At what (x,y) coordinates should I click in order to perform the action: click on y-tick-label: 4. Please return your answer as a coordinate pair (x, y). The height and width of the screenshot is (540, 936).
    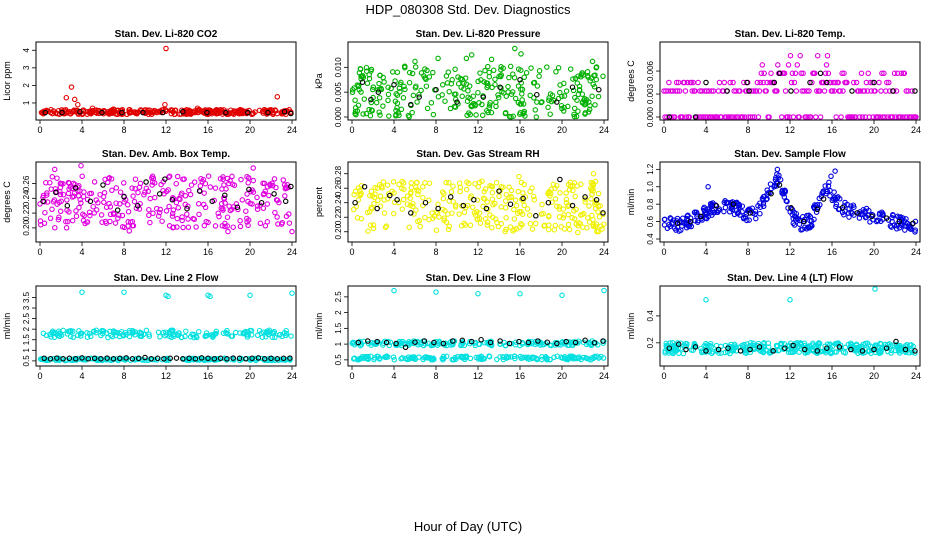
    Looking at the image, I should click on (26, 49).